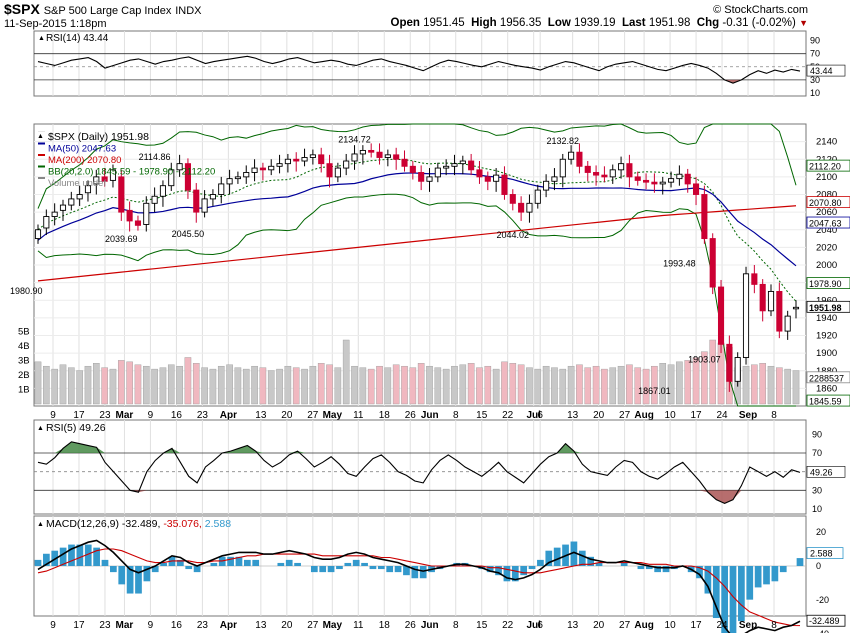 This screenshot has height=633, width=850. I want to click on x-axis-label-bottom: 17, so click(79, 625).